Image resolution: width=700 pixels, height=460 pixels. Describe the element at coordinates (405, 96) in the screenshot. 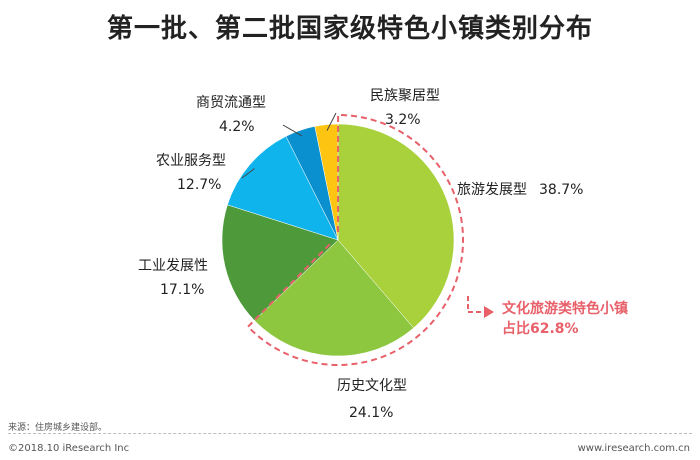

I see `label-minzu-name: 民族聚居型` at that location.